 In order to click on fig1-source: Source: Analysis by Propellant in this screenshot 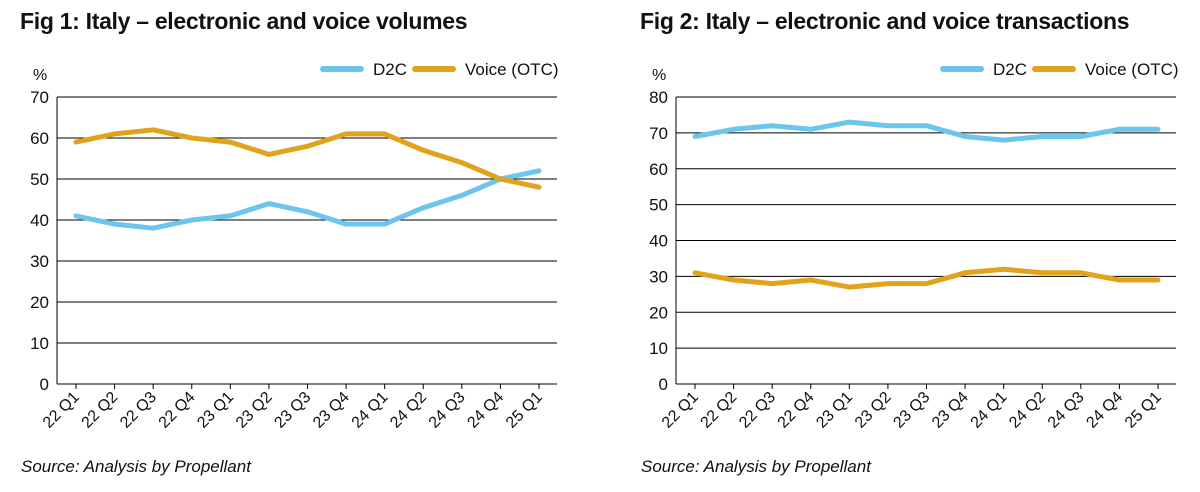, I will do `click(136, 466)`.